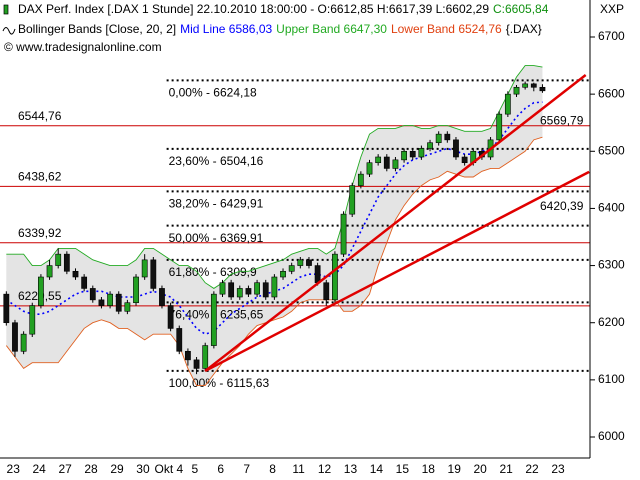  What do you see at coordinates (213, 272) in the screenshot?
I see `fib-label: 61,80% - 6309,9` at bounding box center [213, 272].